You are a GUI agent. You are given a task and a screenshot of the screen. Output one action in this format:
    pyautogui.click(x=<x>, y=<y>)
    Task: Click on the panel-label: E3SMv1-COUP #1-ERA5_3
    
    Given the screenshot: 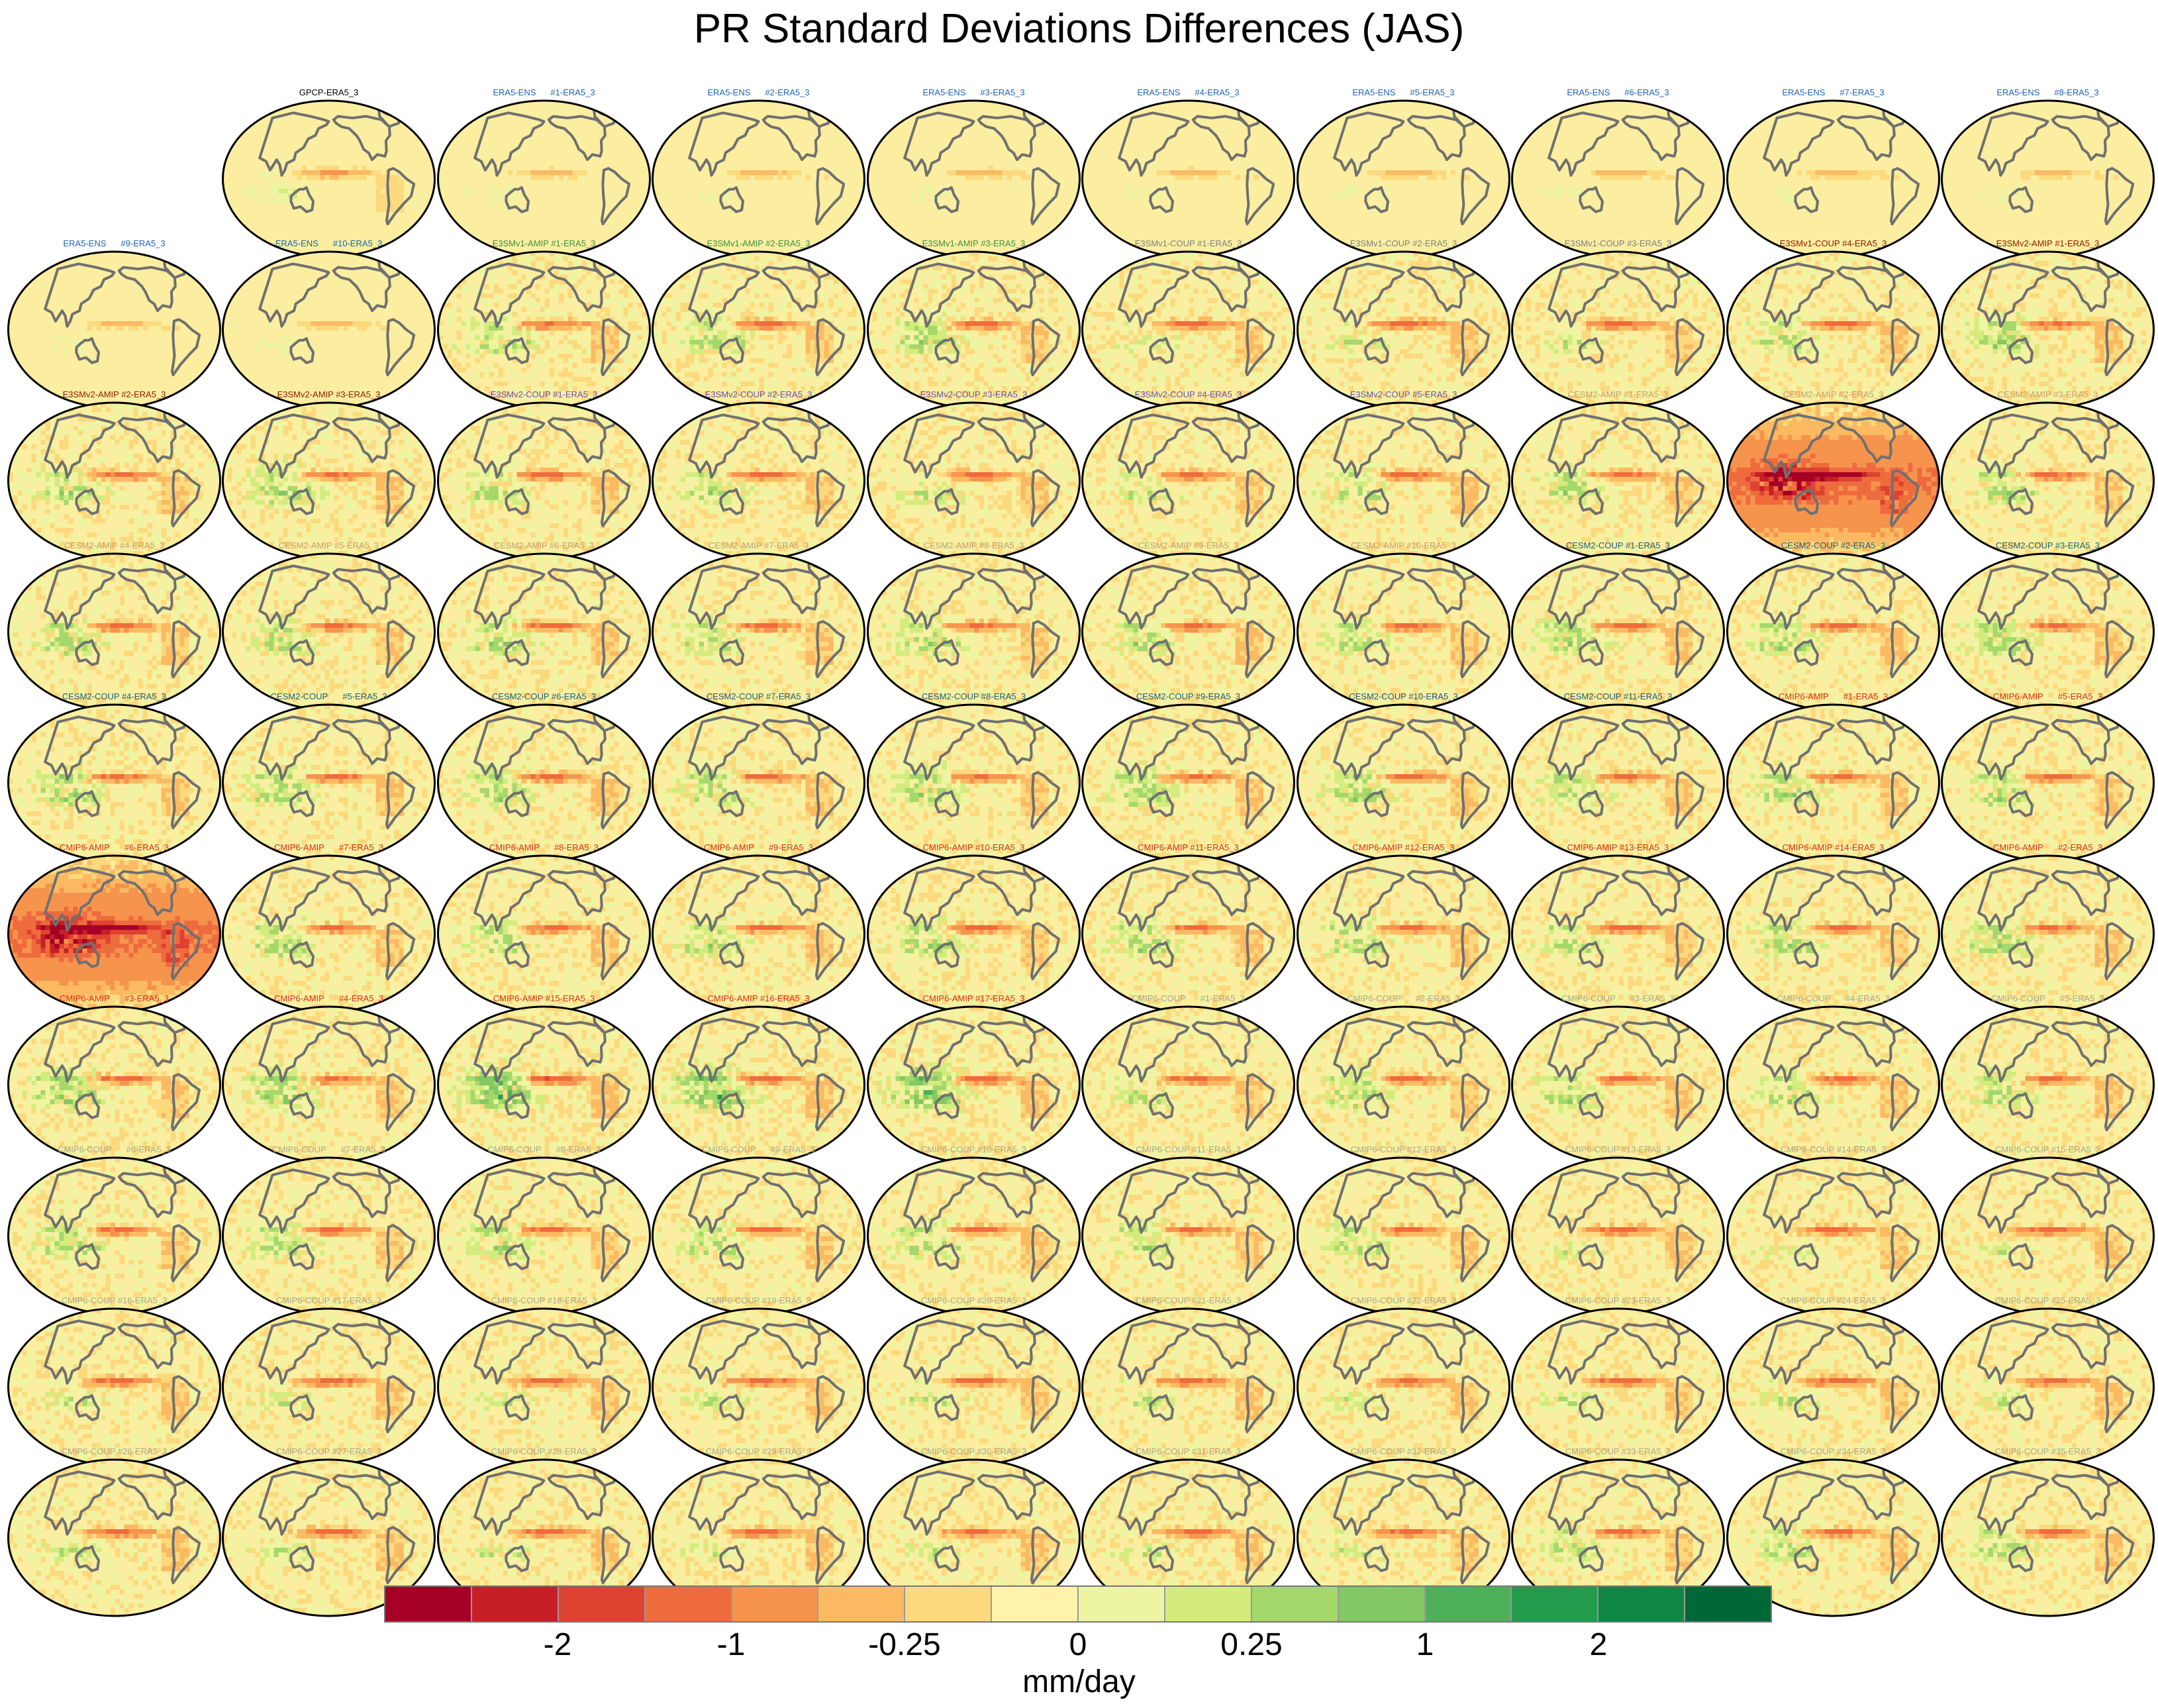 What is the action you would take?
    pyautogui.click(x=1188, y=244)
    